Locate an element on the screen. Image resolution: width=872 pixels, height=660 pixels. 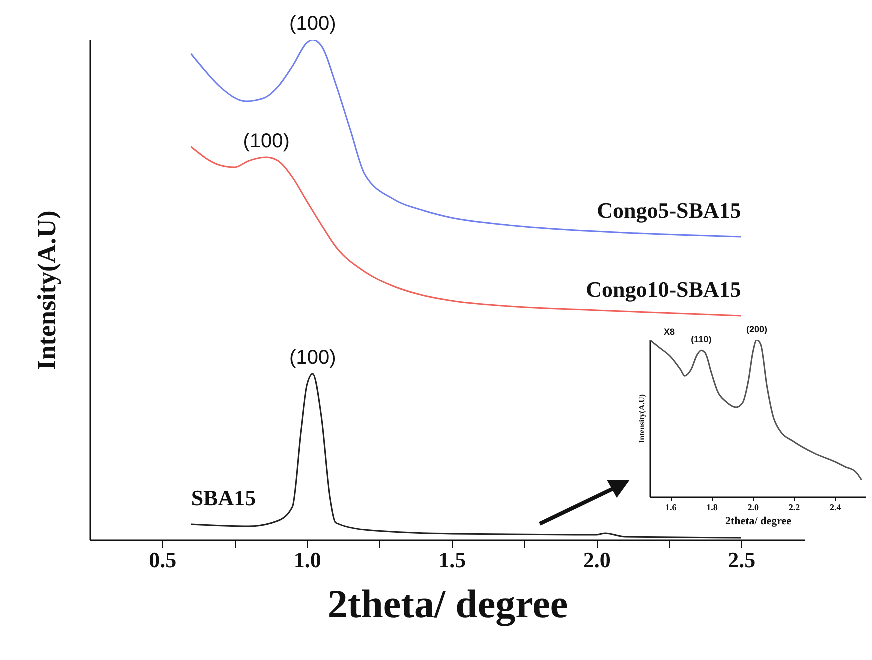
x-tick-label: 2.2 is located at coordinates (794, 507).